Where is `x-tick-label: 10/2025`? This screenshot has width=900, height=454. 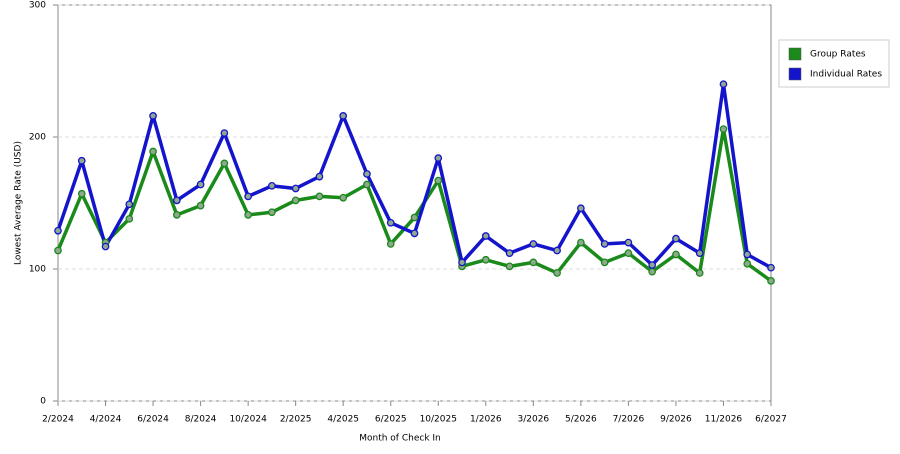
x-tick-label: 10/2025 is located at coordinates (438, 420).